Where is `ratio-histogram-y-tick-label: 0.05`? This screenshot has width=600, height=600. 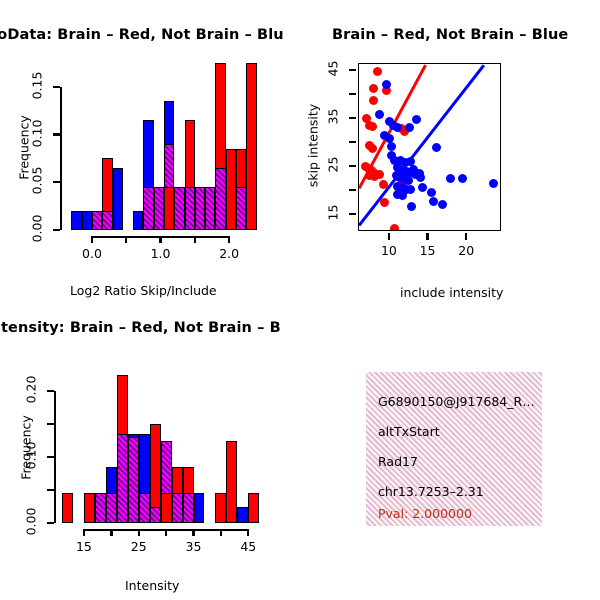
ratio-histogram-y-tick-label: 0.05 is located at coordinates (37, 180).